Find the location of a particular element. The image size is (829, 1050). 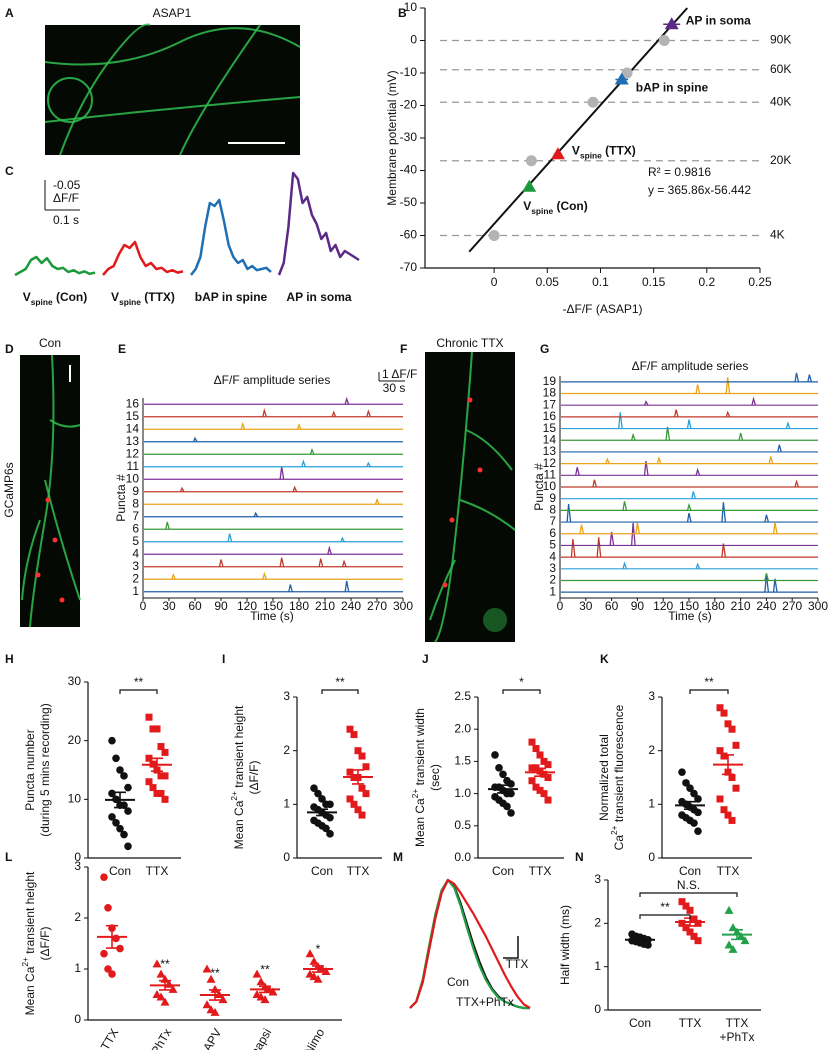

reference-label: 20K is located at coordinates (780, 160).